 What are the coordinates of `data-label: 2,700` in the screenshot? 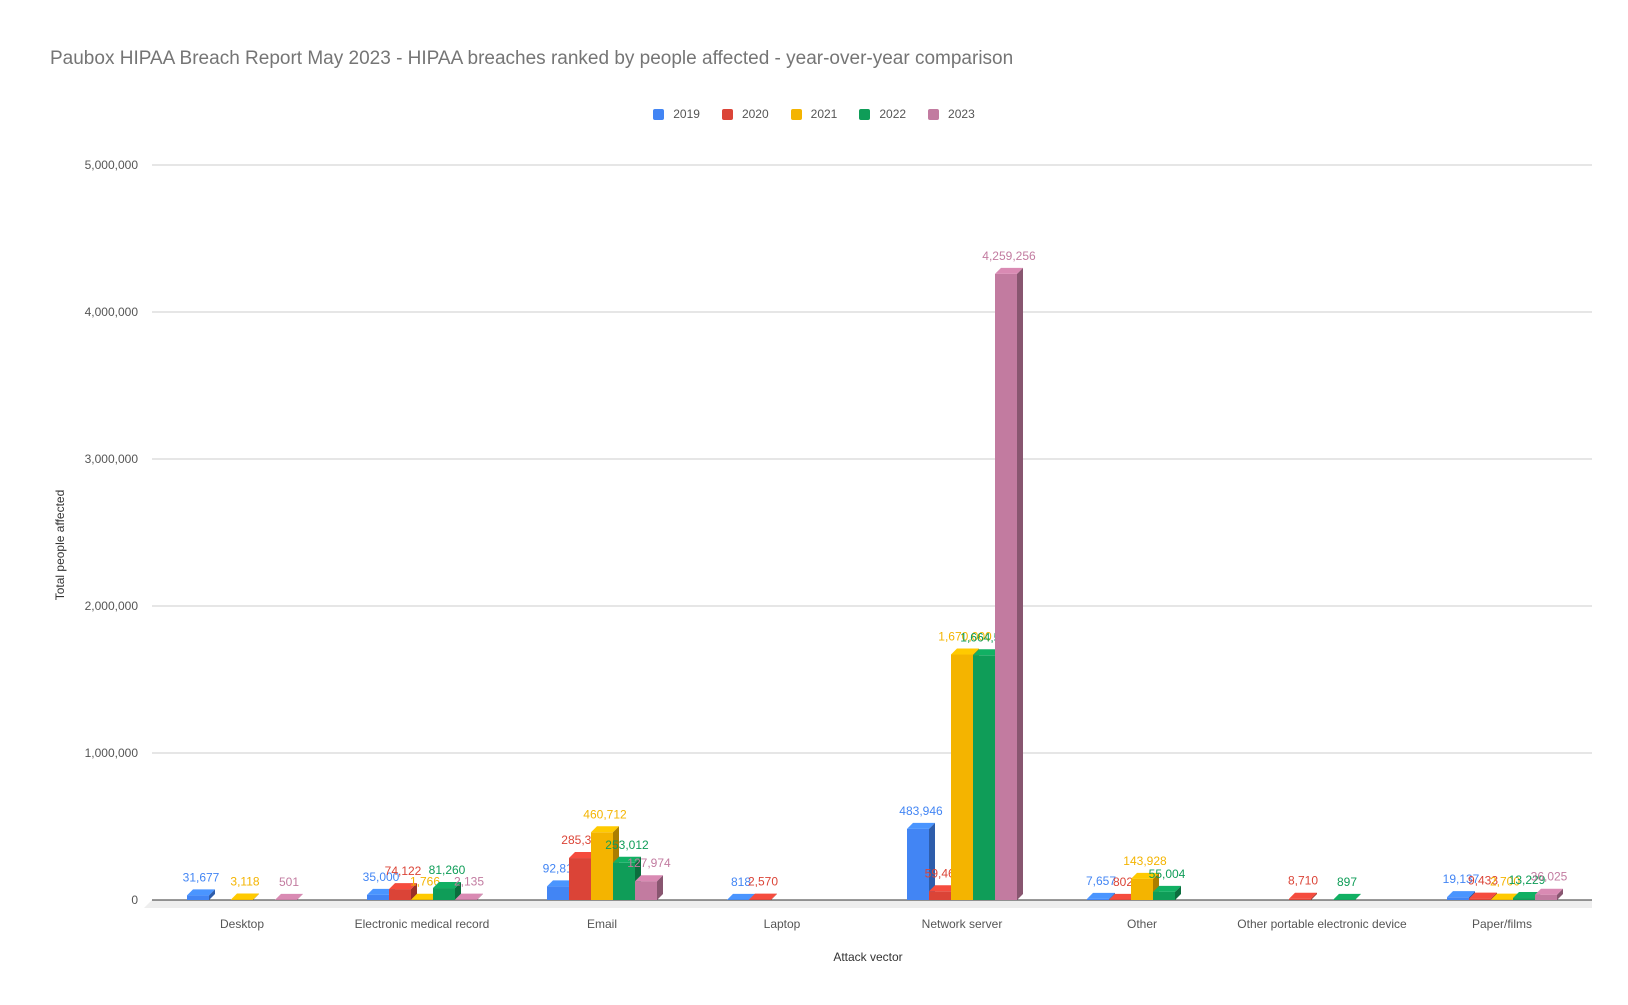 It's located at (1505, 882).